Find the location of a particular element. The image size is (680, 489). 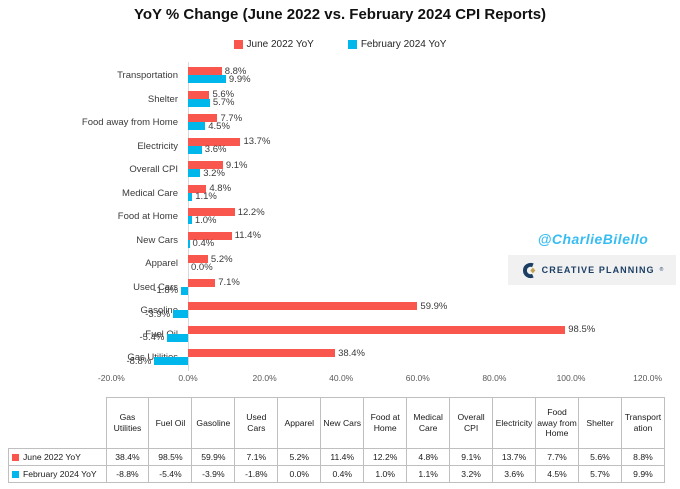

category-label: Used Cars is located at coordinates (155, 287).